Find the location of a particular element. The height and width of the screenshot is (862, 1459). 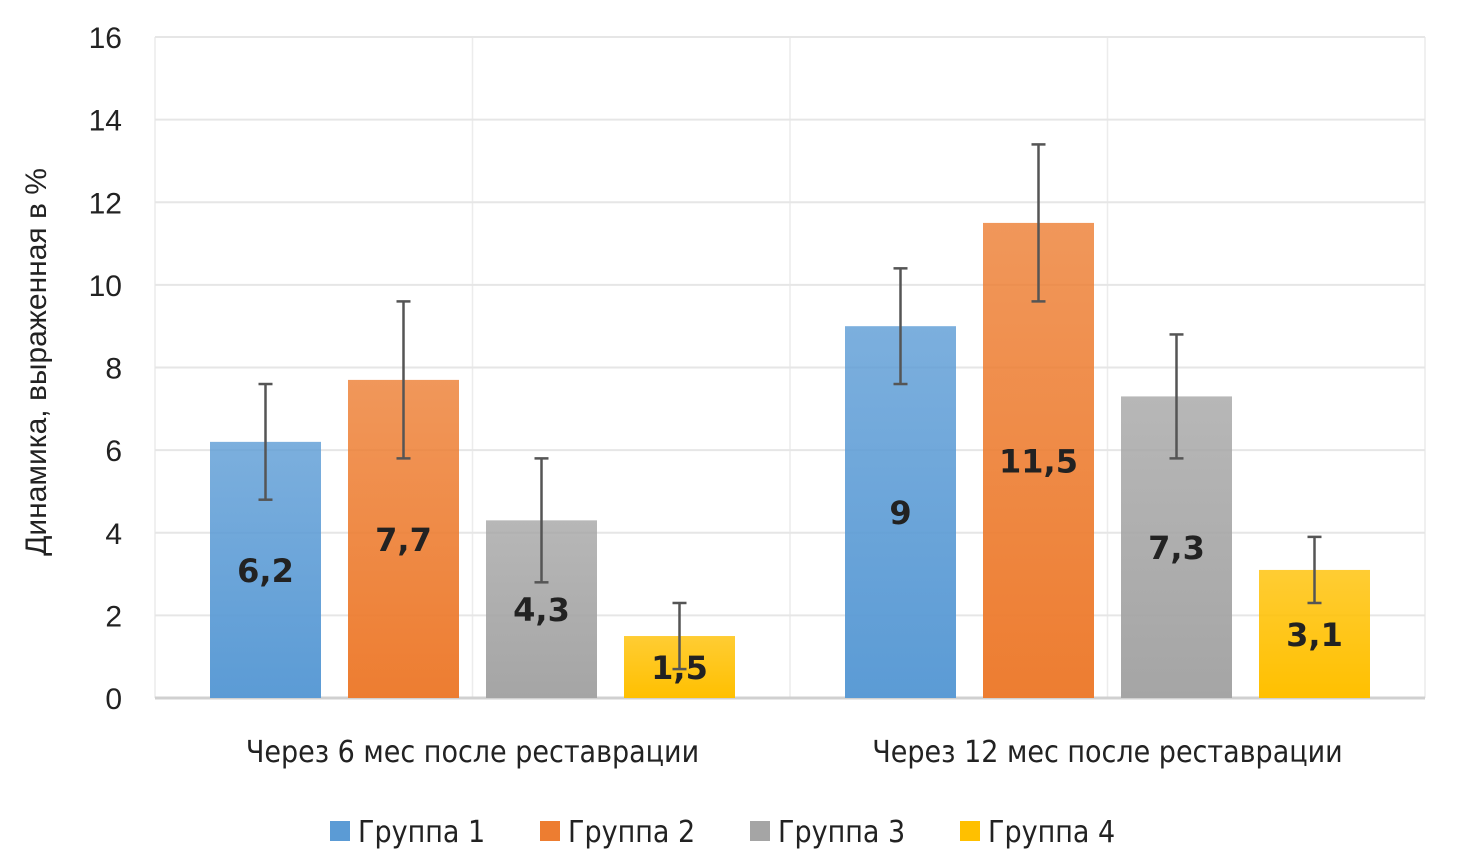

legend-label: Группа 2 is located at coordinates (631, 832).